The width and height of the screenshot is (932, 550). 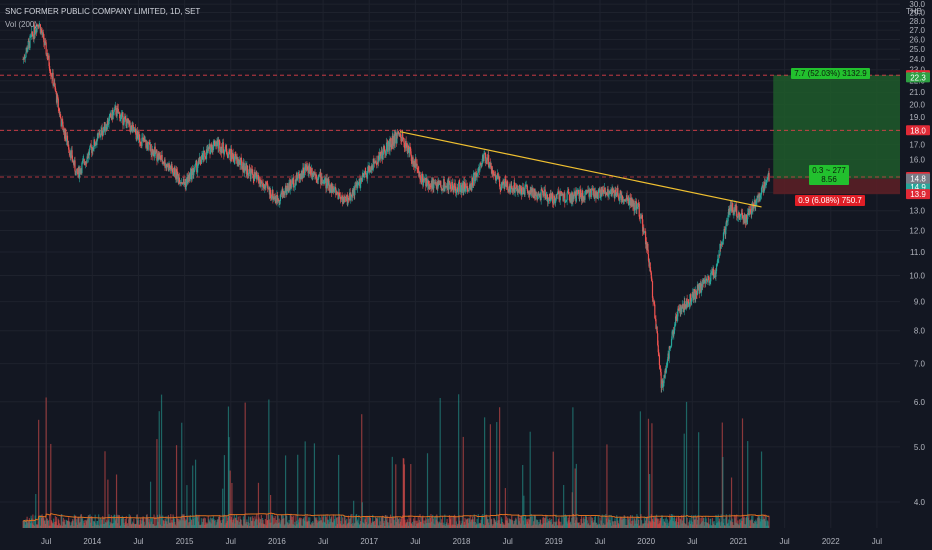 I want to click on target-label: 7.7 (52.03%) 3132.9, so click(x=830, y=74).